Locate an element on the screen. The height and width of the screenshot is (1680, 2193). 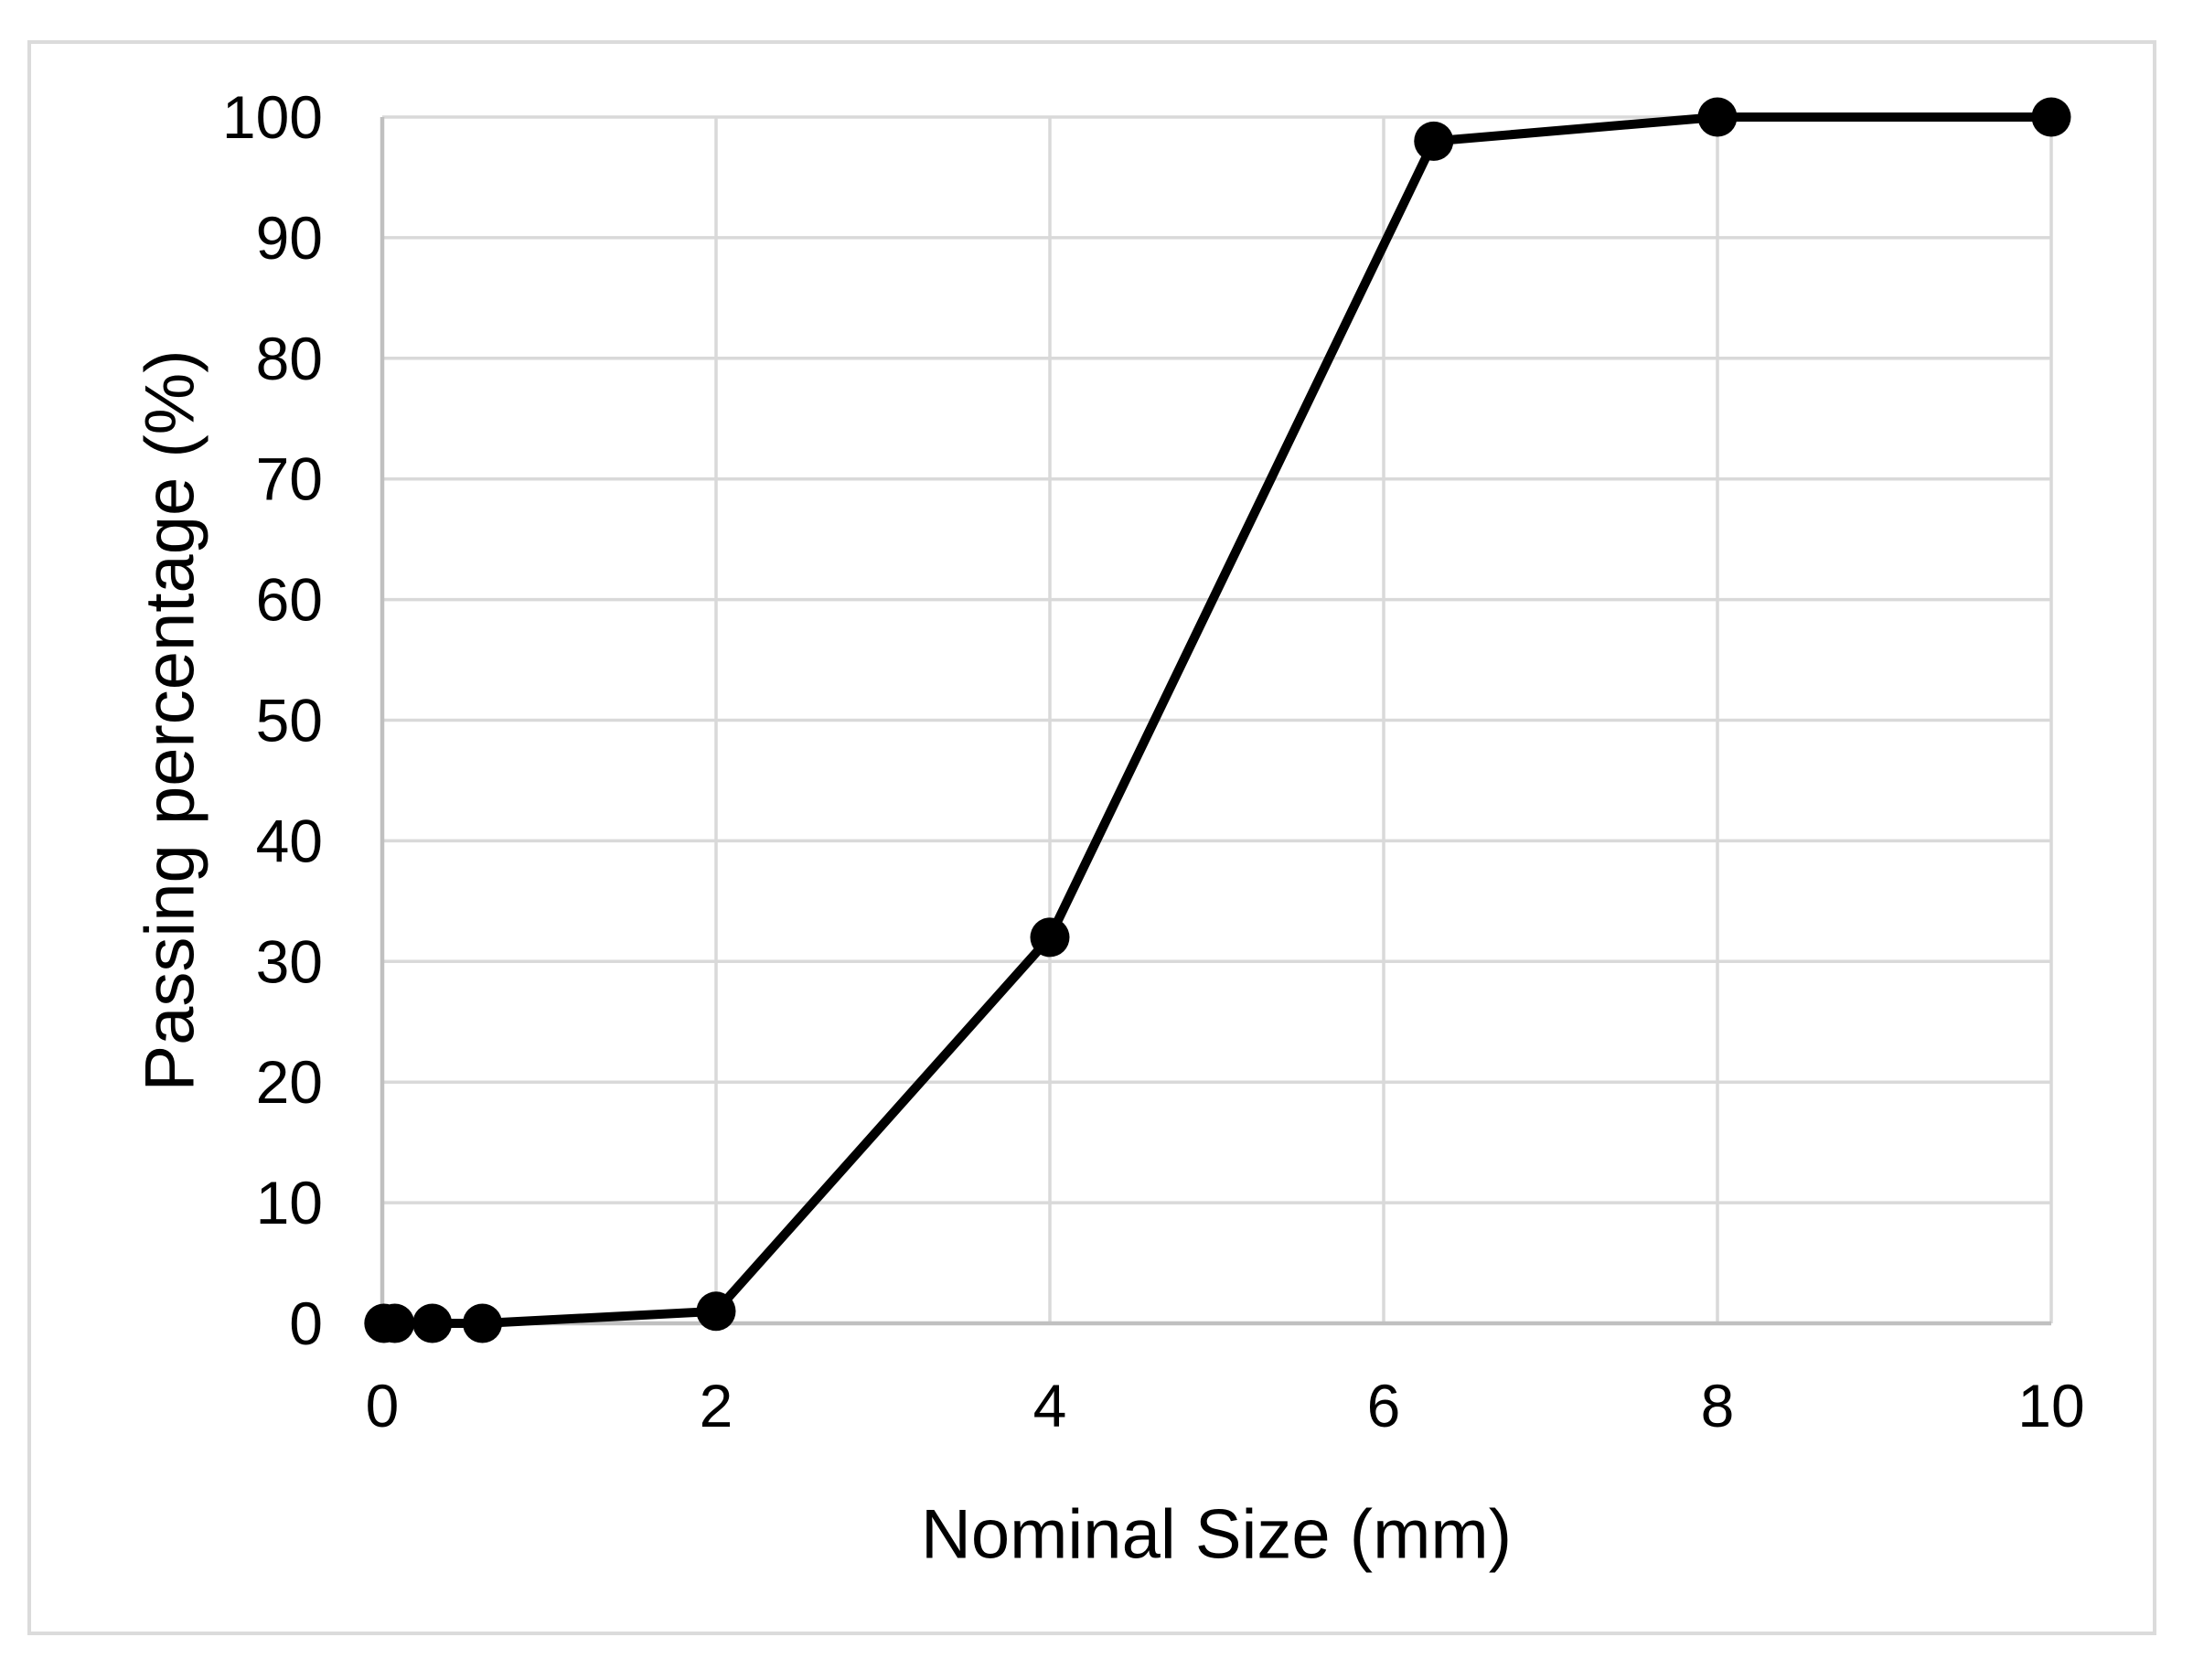
y-tick-label: 20 is located at coordinates (289, 1082).